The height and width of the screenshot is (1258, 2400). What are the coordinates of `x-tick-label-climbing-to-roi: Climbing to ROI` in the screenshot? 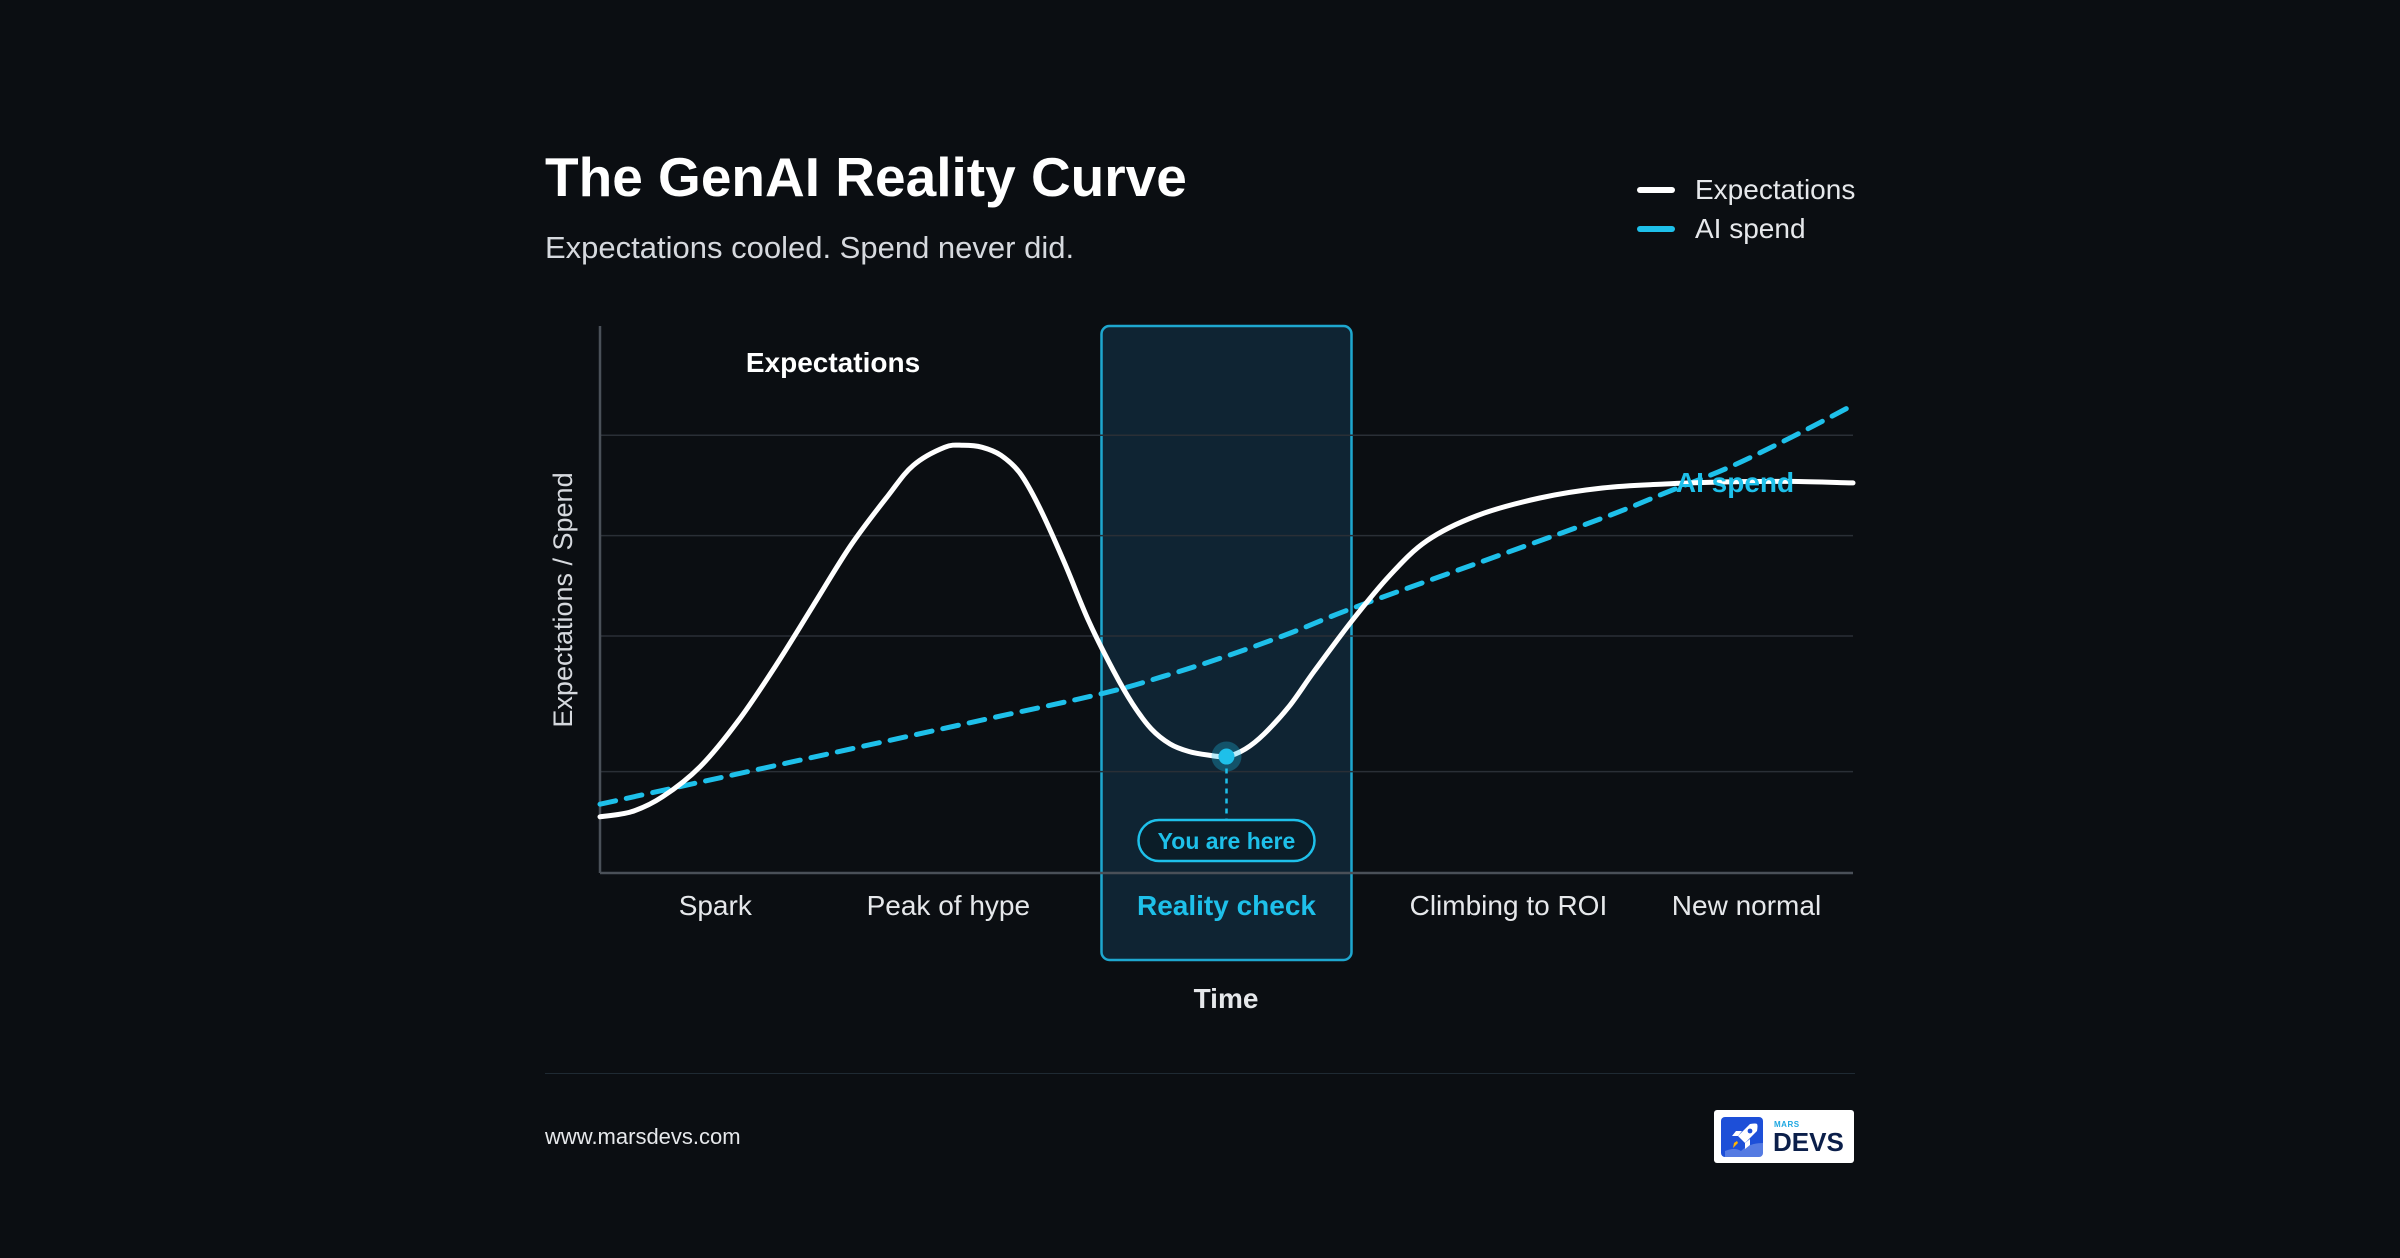 It's located at (1509, 905).